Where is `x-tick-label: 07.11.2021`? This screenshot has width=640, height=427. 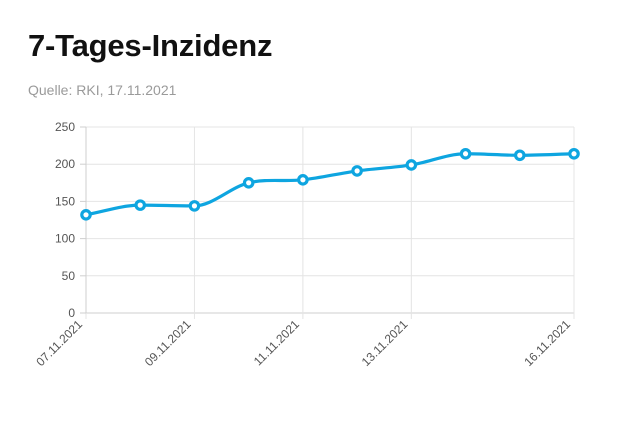 x-tick-label: 07.11.2021 is located at coordinates (59, 343).